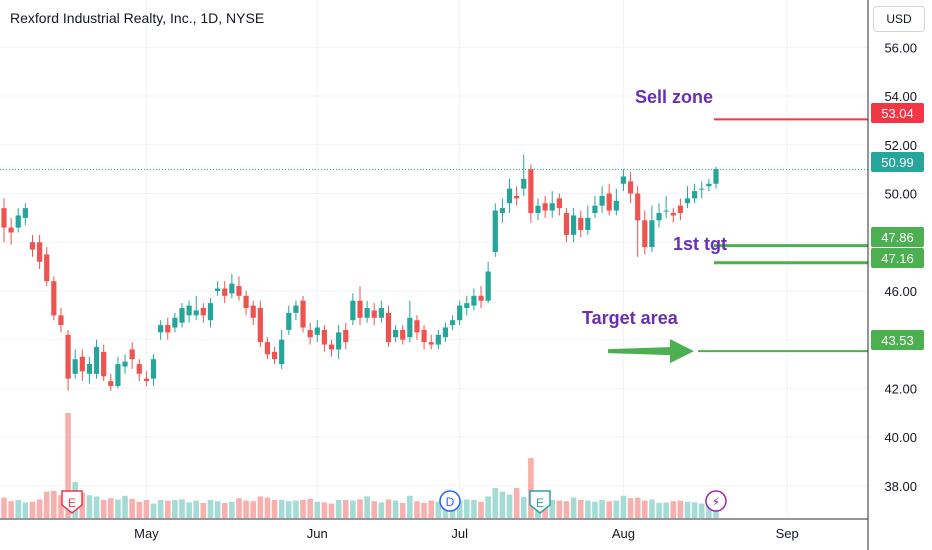  I want to click on arrow-shape, so click(651, 351).